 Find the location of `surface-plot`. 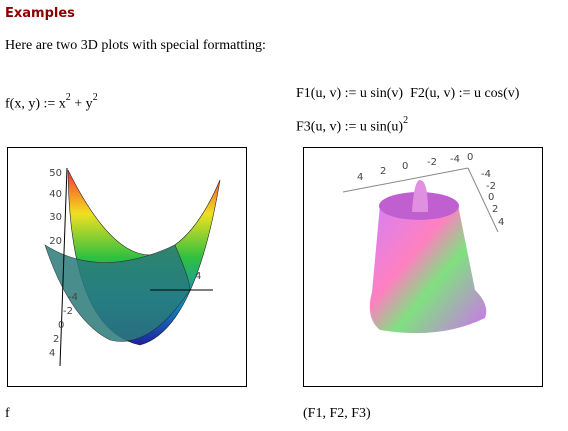

surface-plot is located at coordinates (132, 267).